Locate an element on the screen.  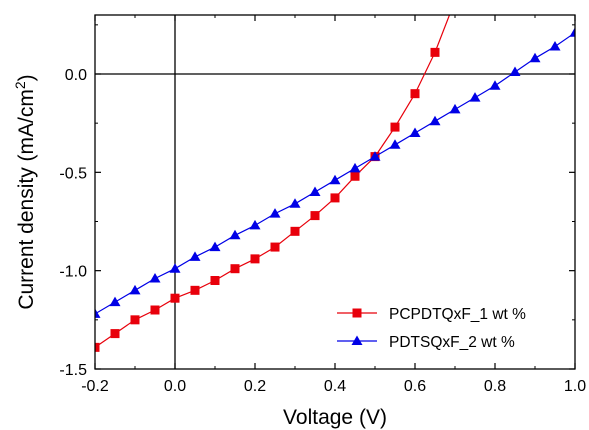
legend-label-series-1: PCPDTQxF_1 wt % is located at coordinates (457, 314).